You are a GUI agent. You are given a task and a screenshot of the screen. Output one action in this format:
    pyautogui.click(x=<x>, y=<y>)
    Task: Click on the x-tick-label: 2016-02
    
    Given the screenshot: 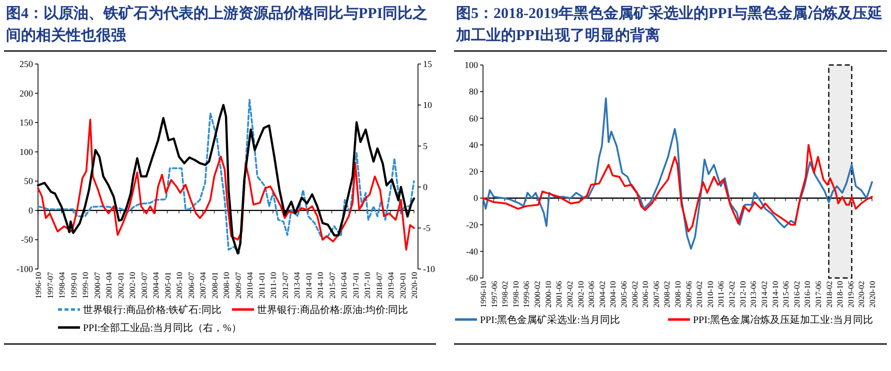 What is the action you would take?
    pyautogui.click(x=797, y=294)
    